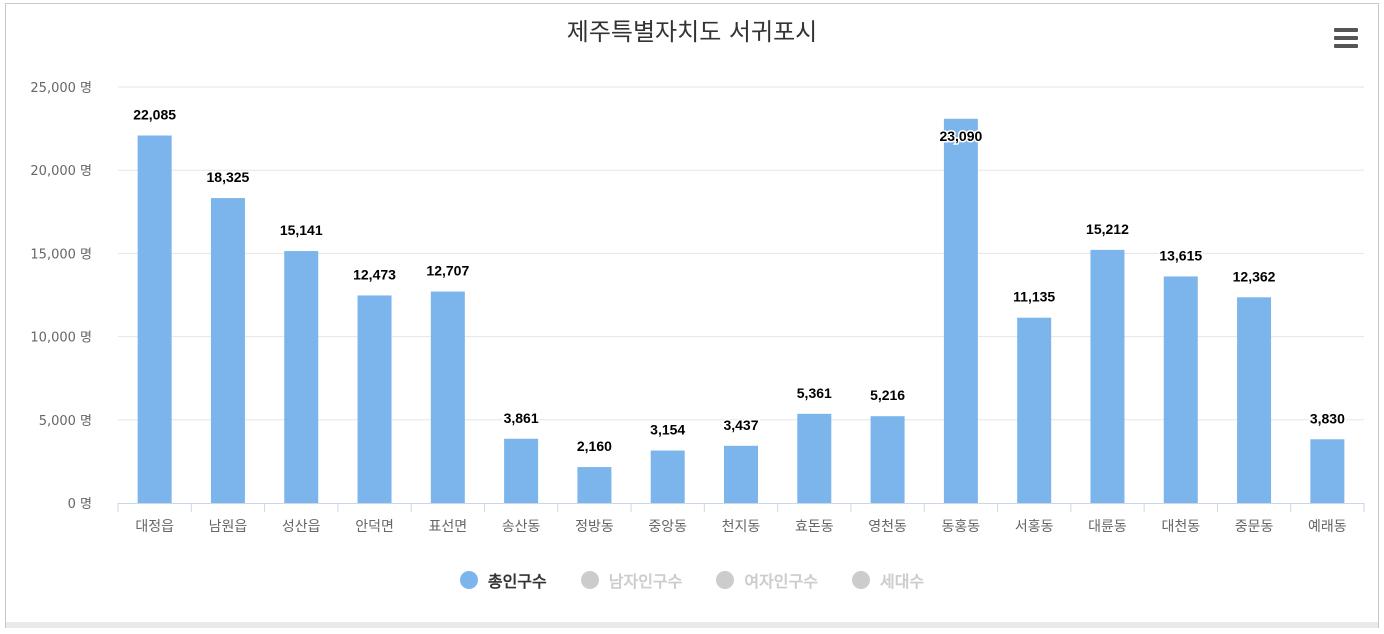 The height and width of the screenshot is (634, 1384). Describe the element at coordinates (228, 527) in the screenshot. I see `x-tick-label: 남원읍` at that location.